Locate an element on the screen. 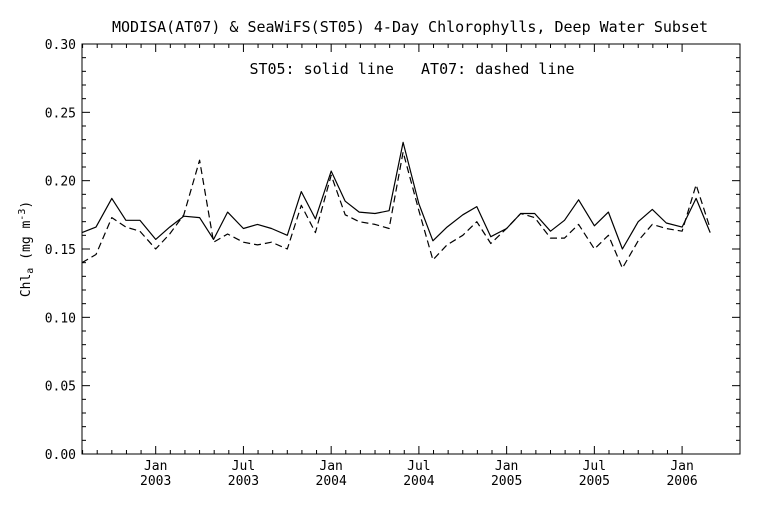 This screenshot has width=768, height=512. y-tick-label: 0.30 is located at coordinates (60, 45).